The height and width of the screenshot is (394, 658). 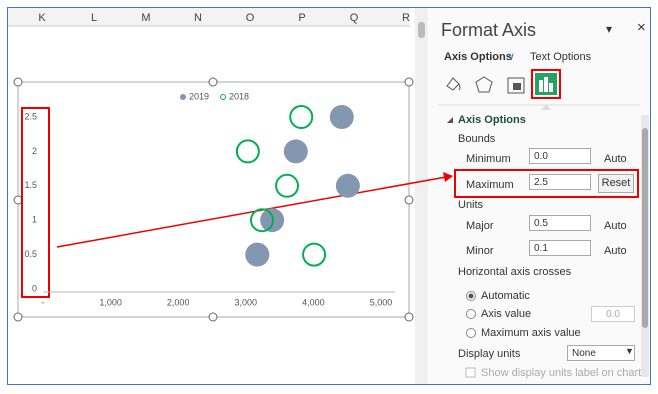 I want to click on y-tick-label: 0.5, so click(x=30, y=254).